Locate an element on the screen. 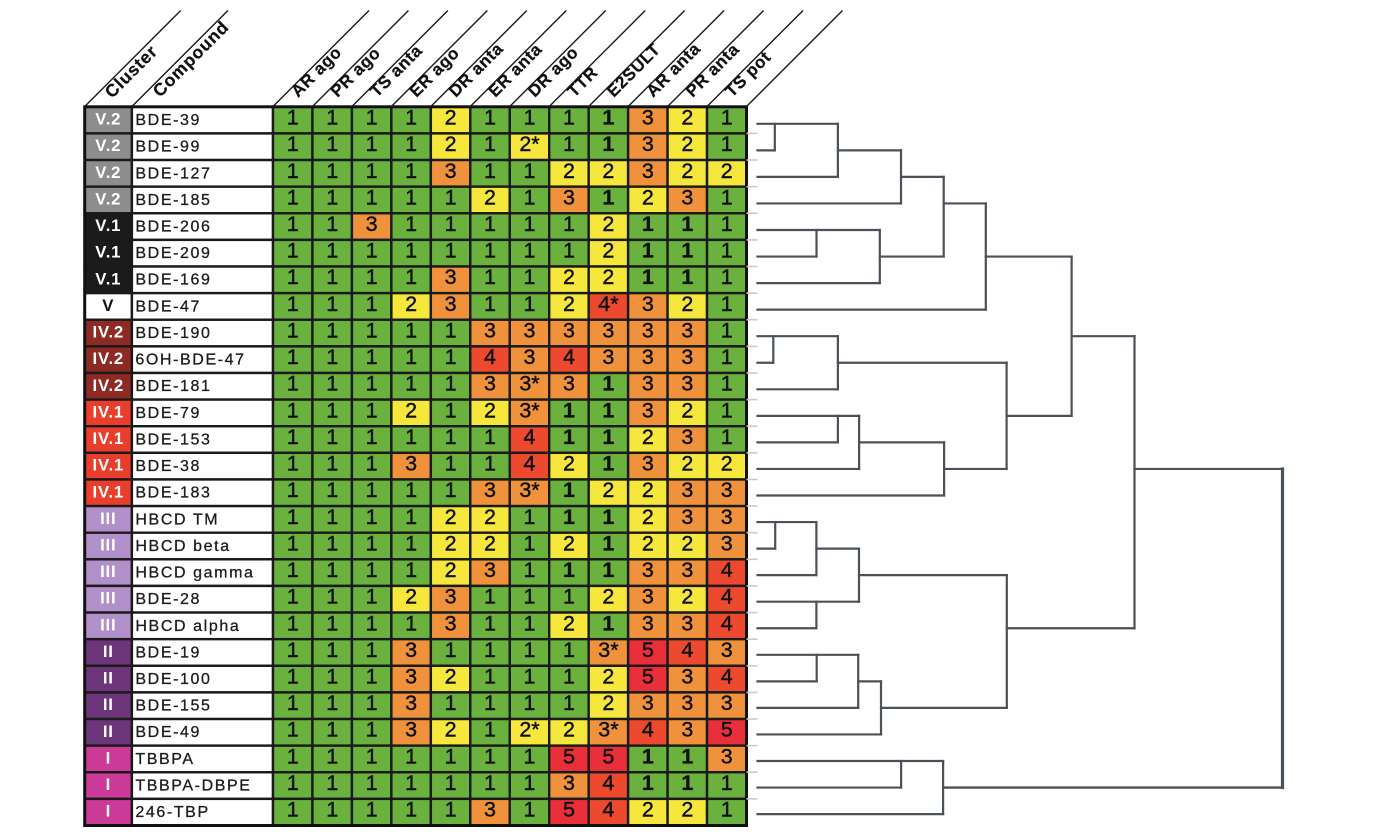 This screenshot has height=835, width=1398. svg-text: IV.1 is located at coordinates (109, 411).